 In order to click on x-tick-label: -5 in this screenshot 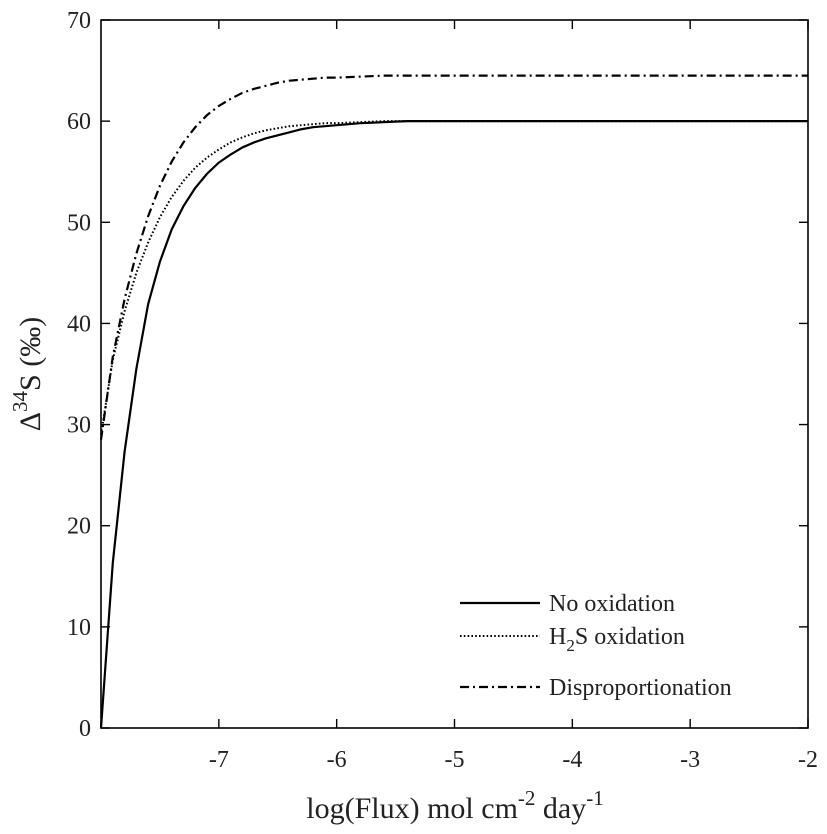, I will do `click(455, 760)`.